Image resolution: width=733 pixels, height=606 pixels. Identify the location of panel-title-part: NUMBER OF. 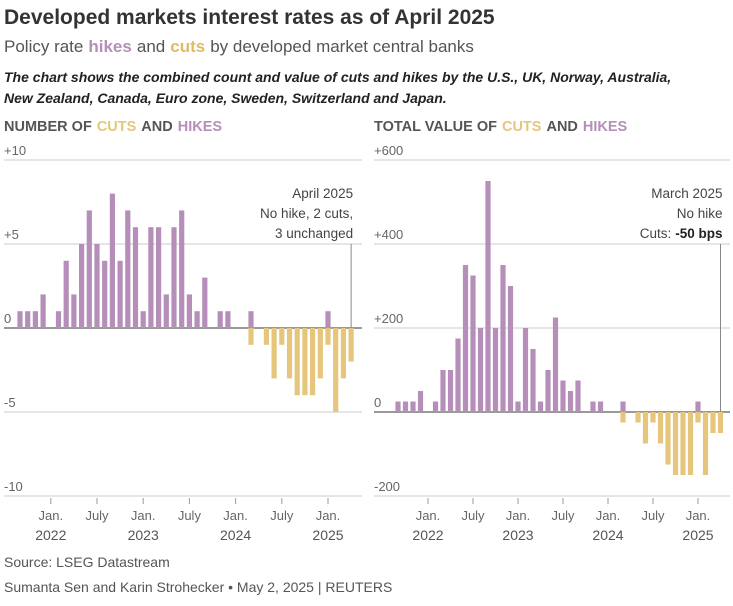
(48, 127).